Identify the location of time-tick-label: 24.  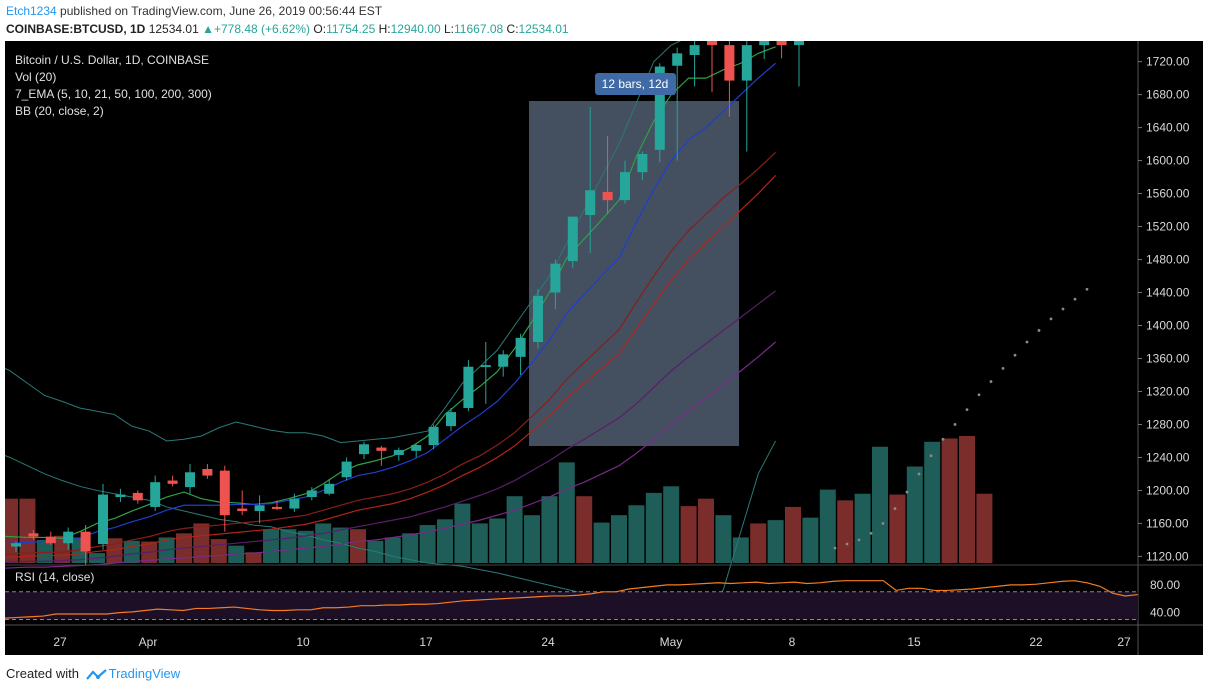
(548, 642).